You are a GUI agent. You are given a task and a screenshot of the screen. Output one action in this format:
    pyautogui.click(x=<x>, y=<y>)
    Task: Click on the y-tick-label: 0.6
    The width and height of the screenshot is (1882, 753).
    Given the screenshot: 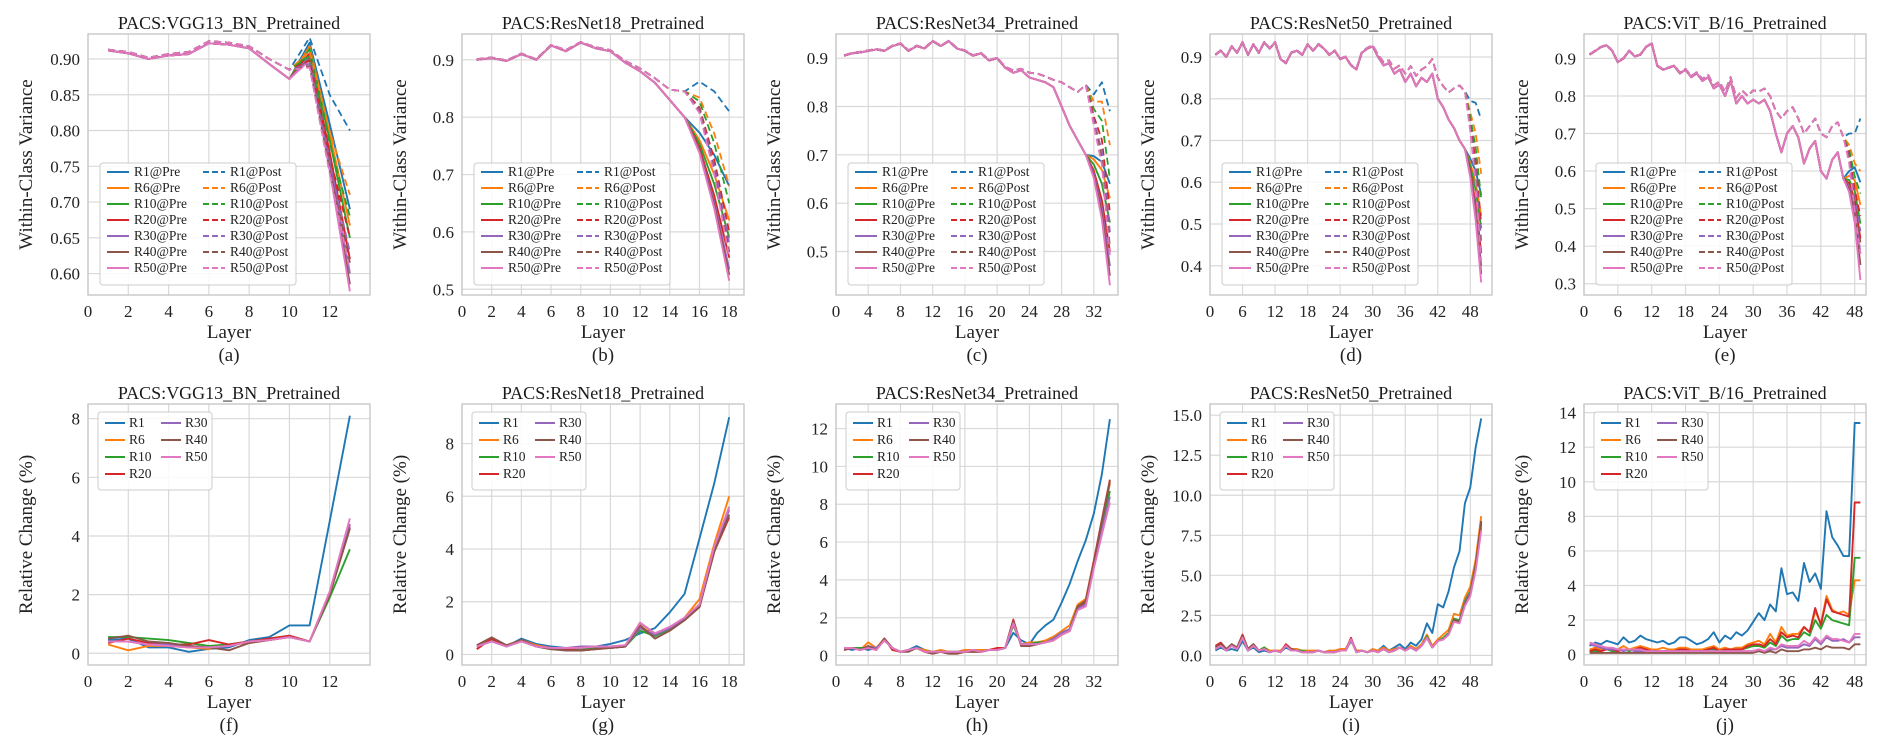 What is the action you would take?
    pyautogui.click(x=1565, y=171)
    